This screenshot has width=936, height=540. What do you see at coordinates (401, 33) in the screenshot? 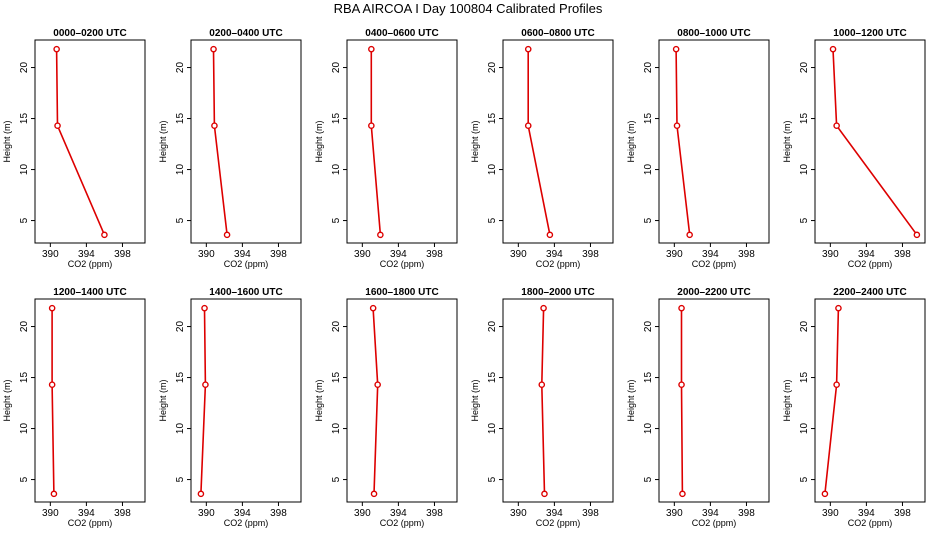
I see `panel-title: 0400–0600 UTC` at bounding box center [401, 33].